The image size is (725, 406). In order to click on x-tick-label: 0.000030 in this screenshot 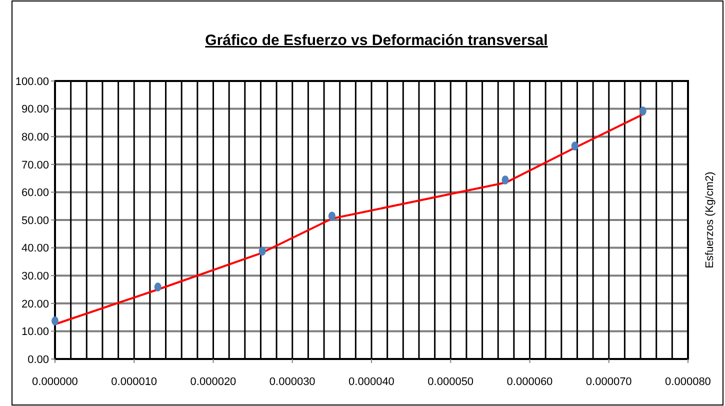, I will do `click(292, 382)`.